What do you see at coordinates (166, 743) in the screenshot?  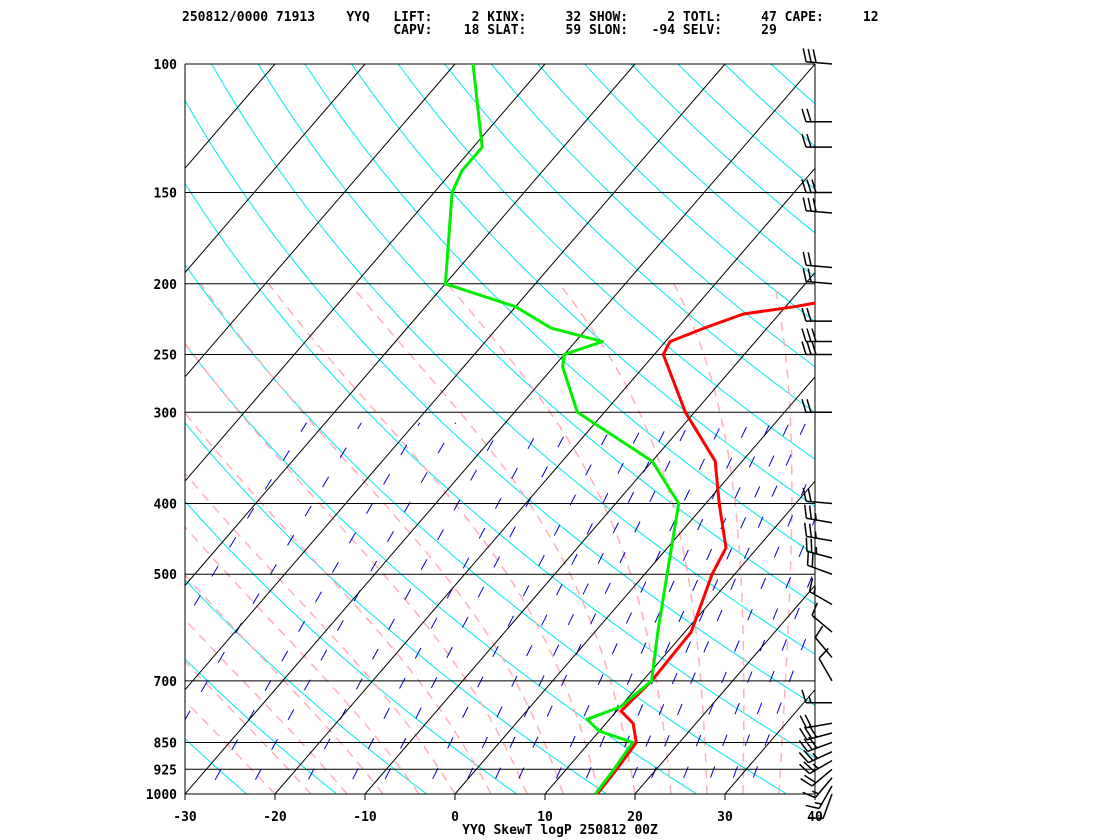 I see `pressure-tick-label: 850` at bounding box center [166, 743].